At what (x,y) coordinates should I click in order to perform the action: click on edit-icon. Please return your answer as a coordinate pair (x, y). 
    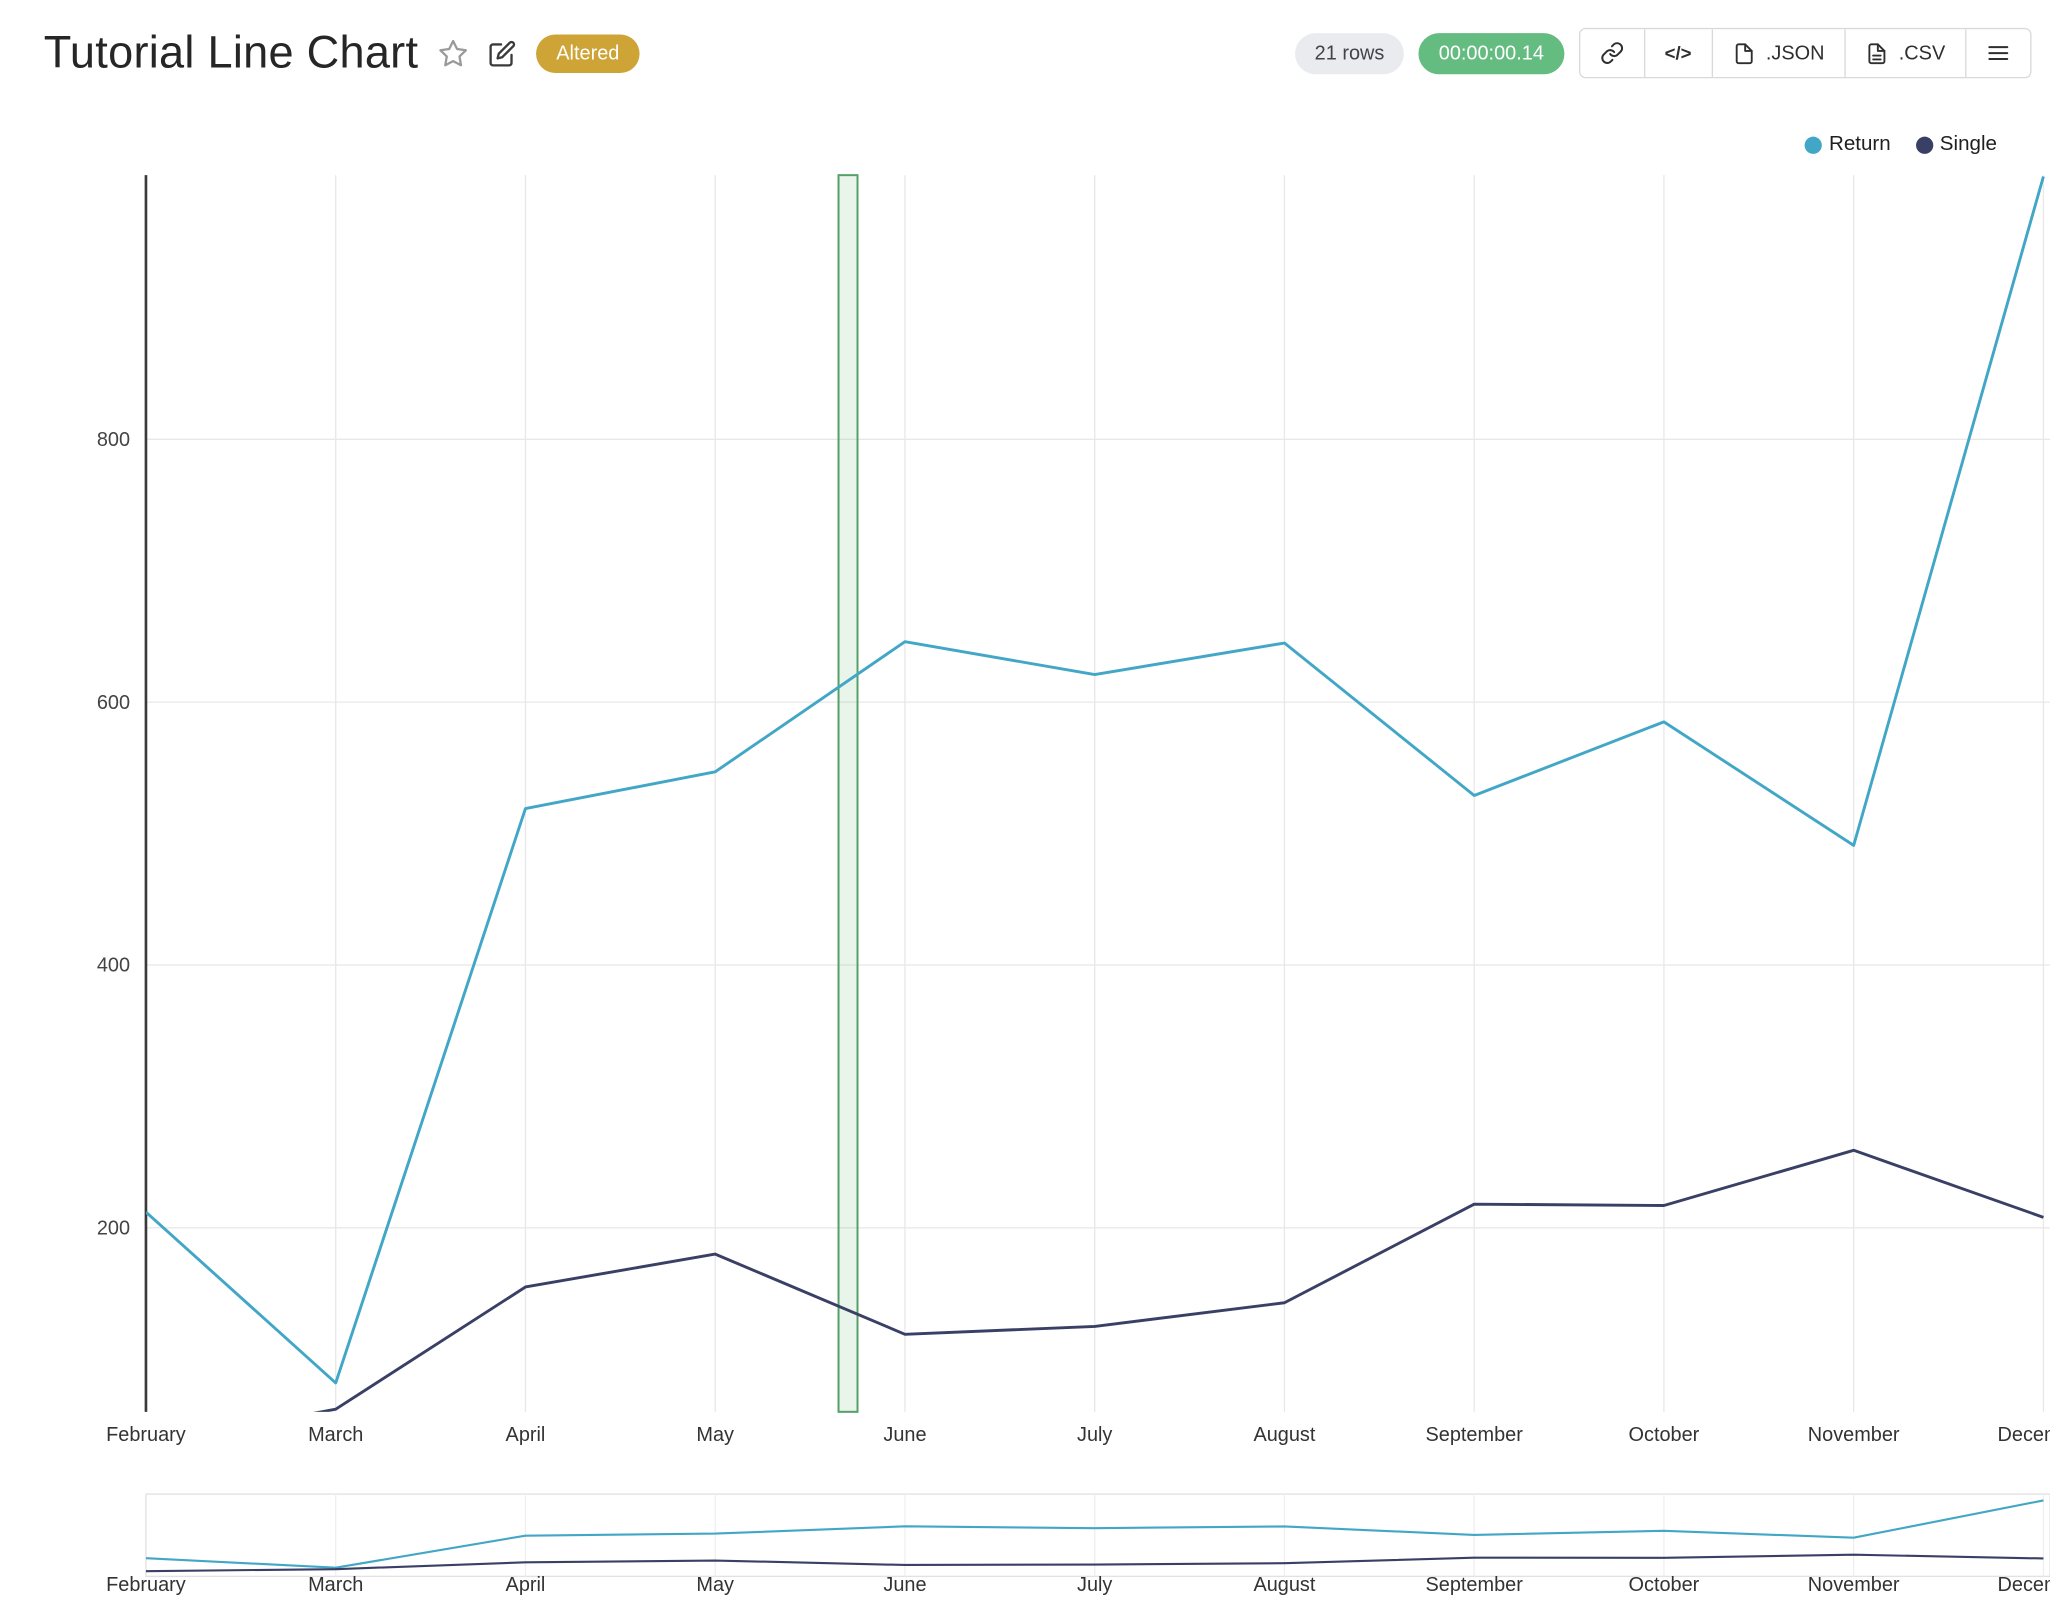
    Looking at the image, I should click on (502, 53).